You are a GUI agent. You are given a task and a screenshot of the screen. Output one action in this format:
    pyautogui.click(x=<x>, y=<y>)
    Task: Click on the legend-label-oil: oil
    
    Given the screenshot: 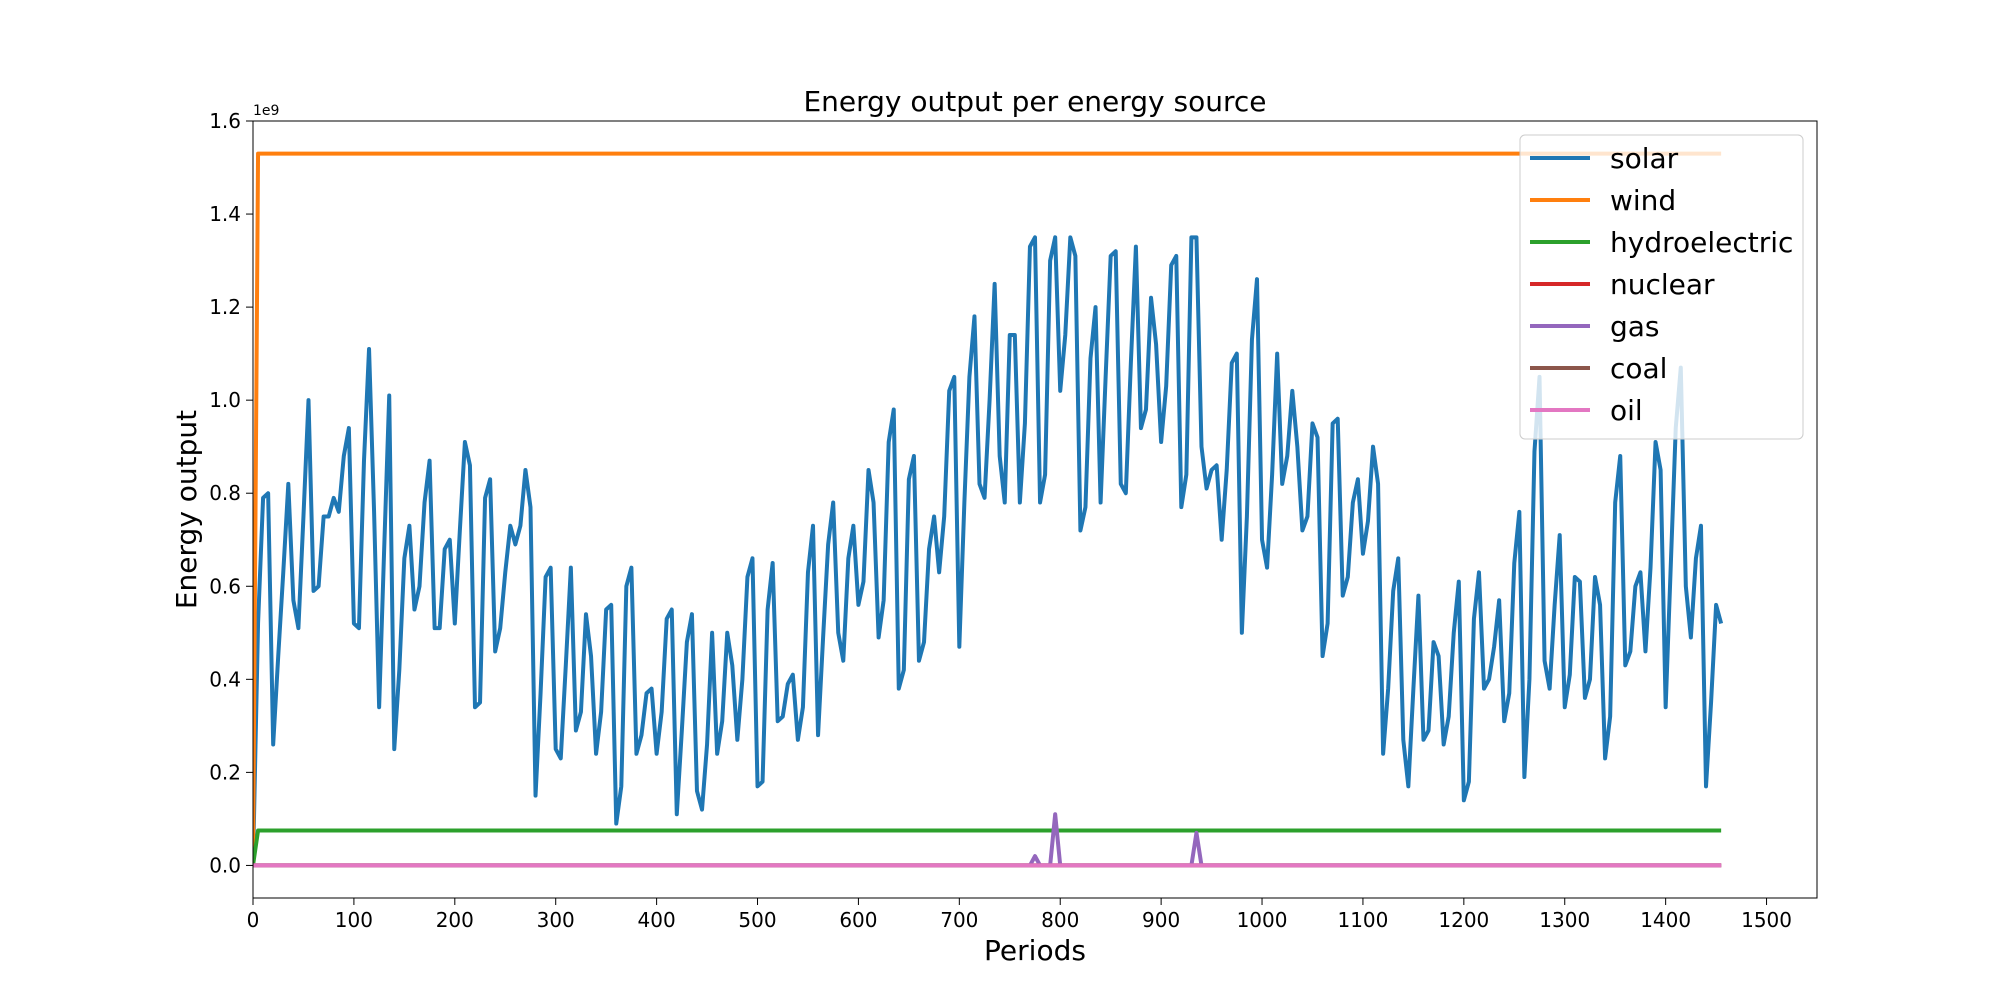 What is the action you would take?
    pyautogui.click(x=1626, y=410)
    